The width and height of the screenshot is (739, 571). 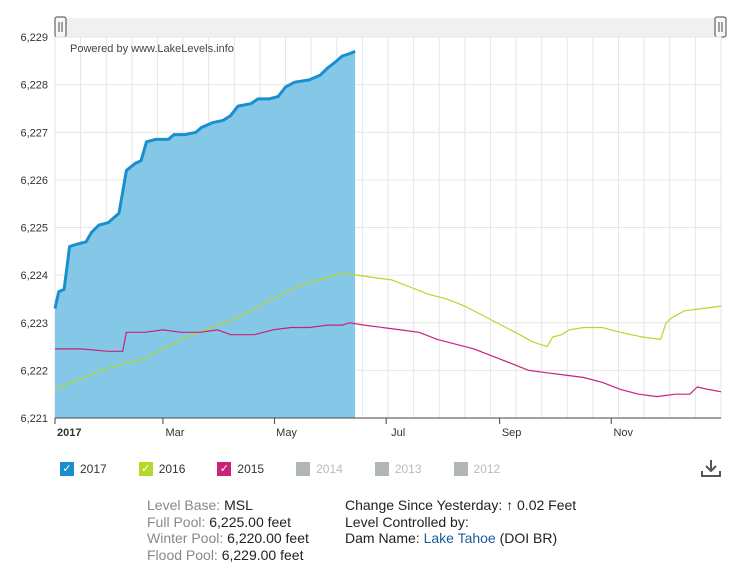 What do you see at coordinates (720, 27) in the screenshot?
I see `navigator-right-handle` at bounding box center [720, 27].